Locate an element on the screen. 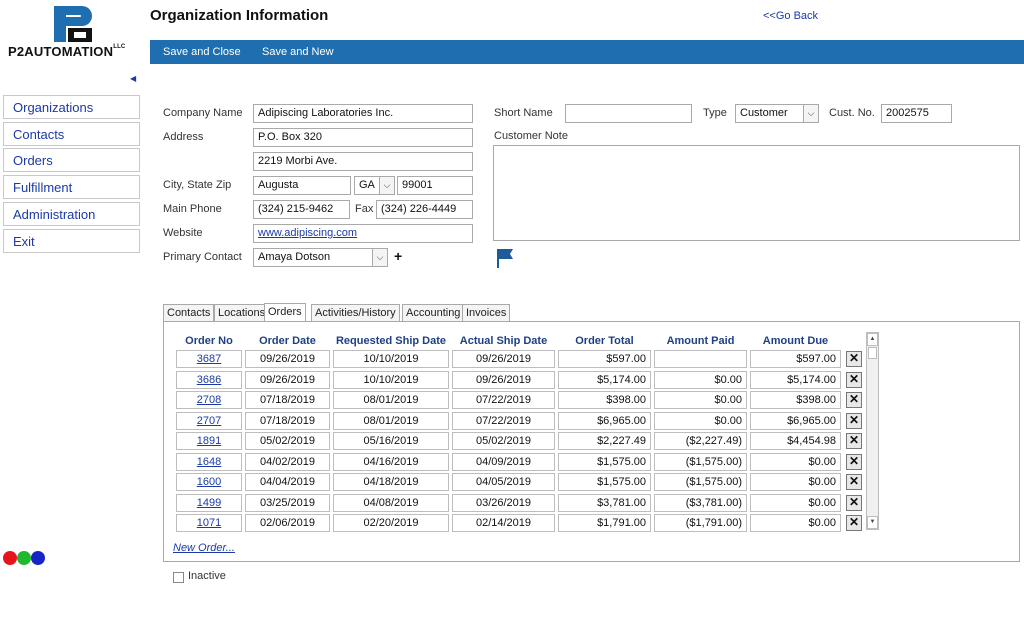 The height and width of the screenshot is (619, 1024). requested-ship-date-cell: 08/01/2019 is located at coordinates (391, 420).